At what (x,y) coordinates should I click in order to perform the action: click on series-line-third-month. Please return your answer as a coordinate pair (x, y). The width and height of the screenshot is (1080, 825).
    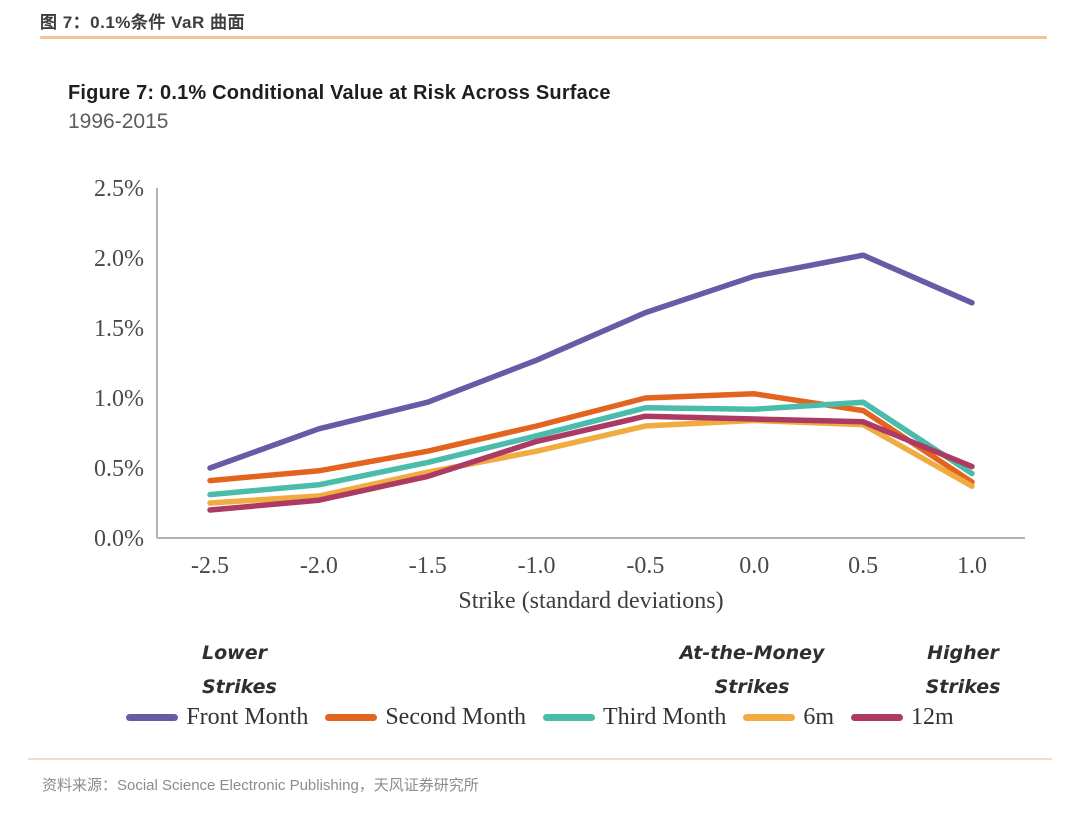
    Looking at the image, I should click on (591, 448).